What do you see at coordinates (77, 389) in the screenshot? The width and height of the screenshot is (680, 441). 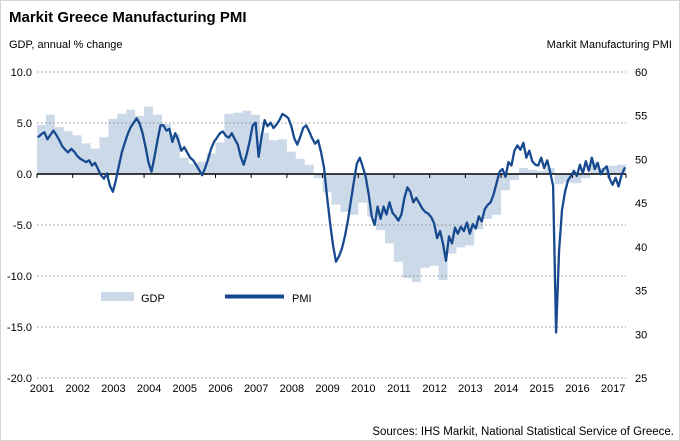 I see `year-label: 2002` at bounding box center [77, 389].